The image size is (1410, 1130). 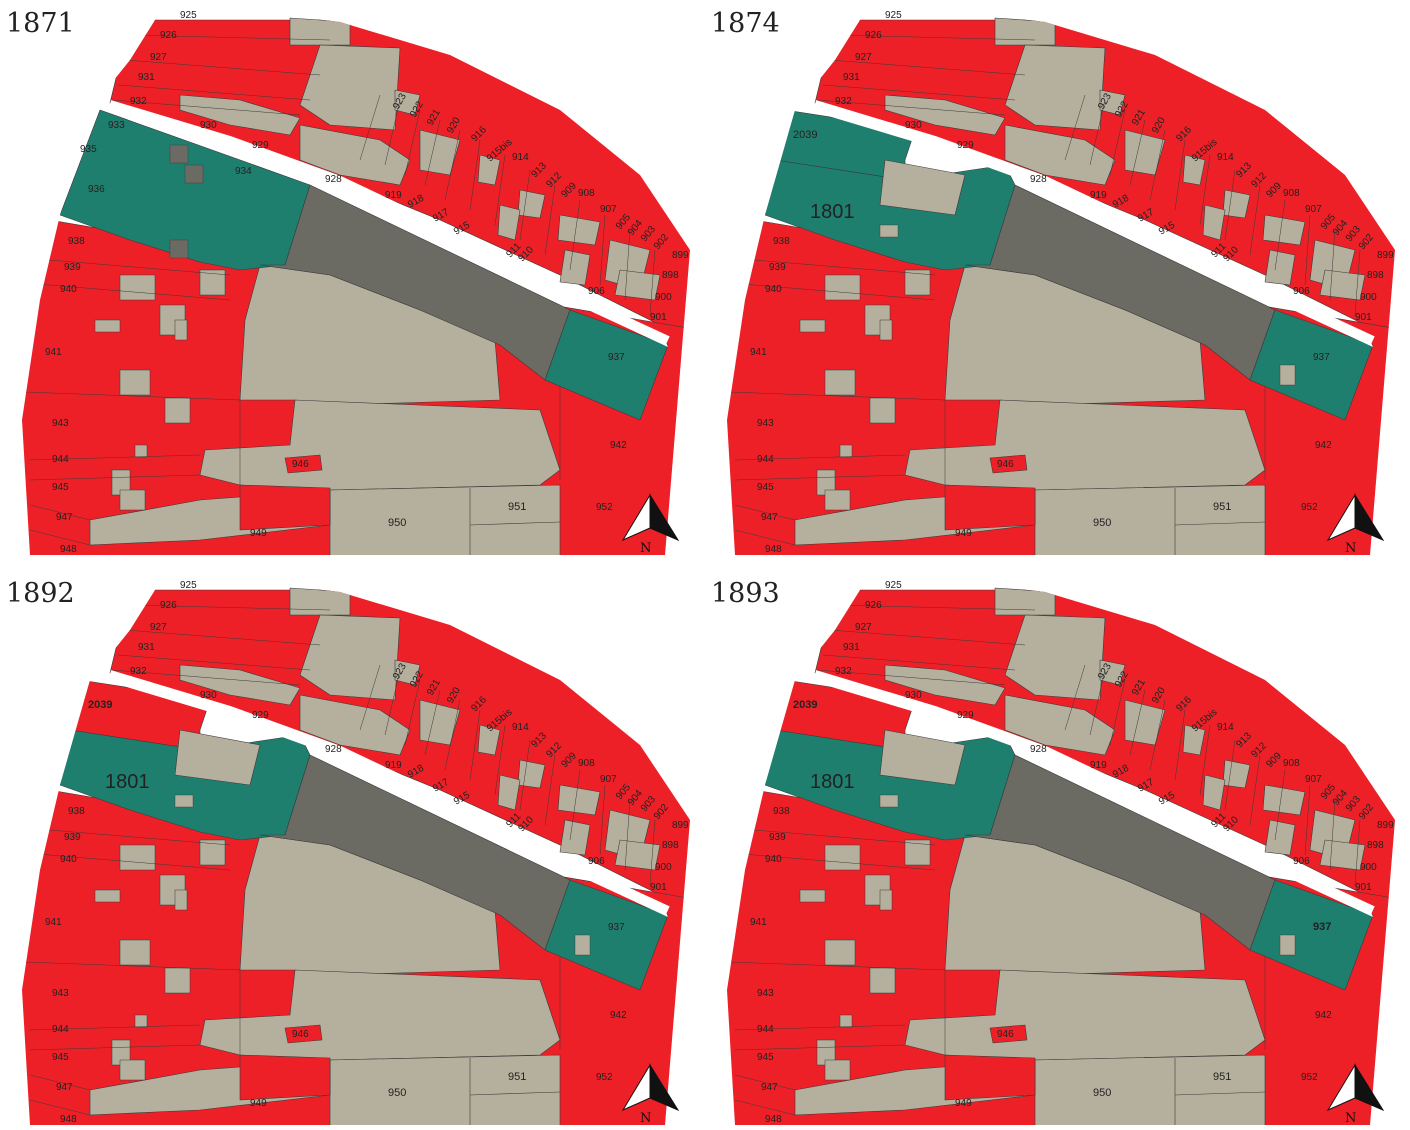 I want to click on parcel-label-930: 930, so click(x=913, y=695).